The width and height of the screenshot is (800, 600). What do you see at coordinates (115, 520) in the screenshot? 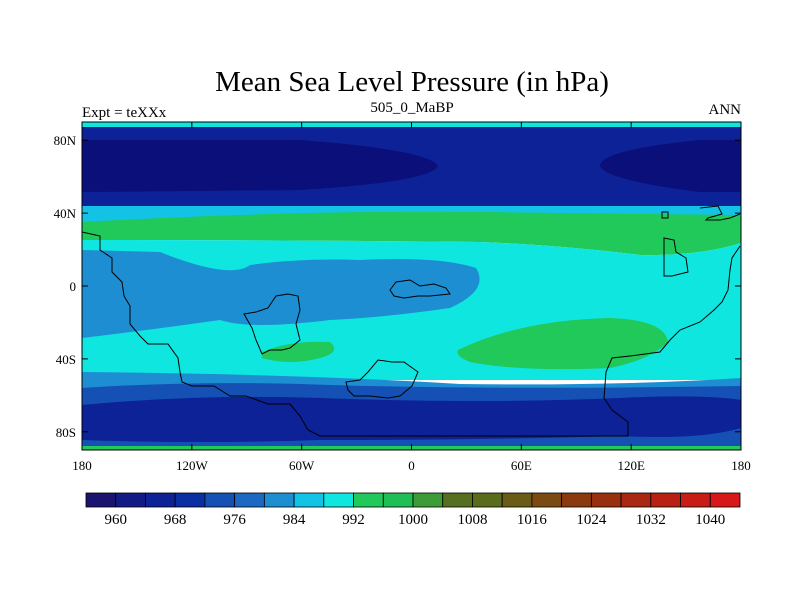
I see `colorbar-label: 960` at bounding box center [115, 520].